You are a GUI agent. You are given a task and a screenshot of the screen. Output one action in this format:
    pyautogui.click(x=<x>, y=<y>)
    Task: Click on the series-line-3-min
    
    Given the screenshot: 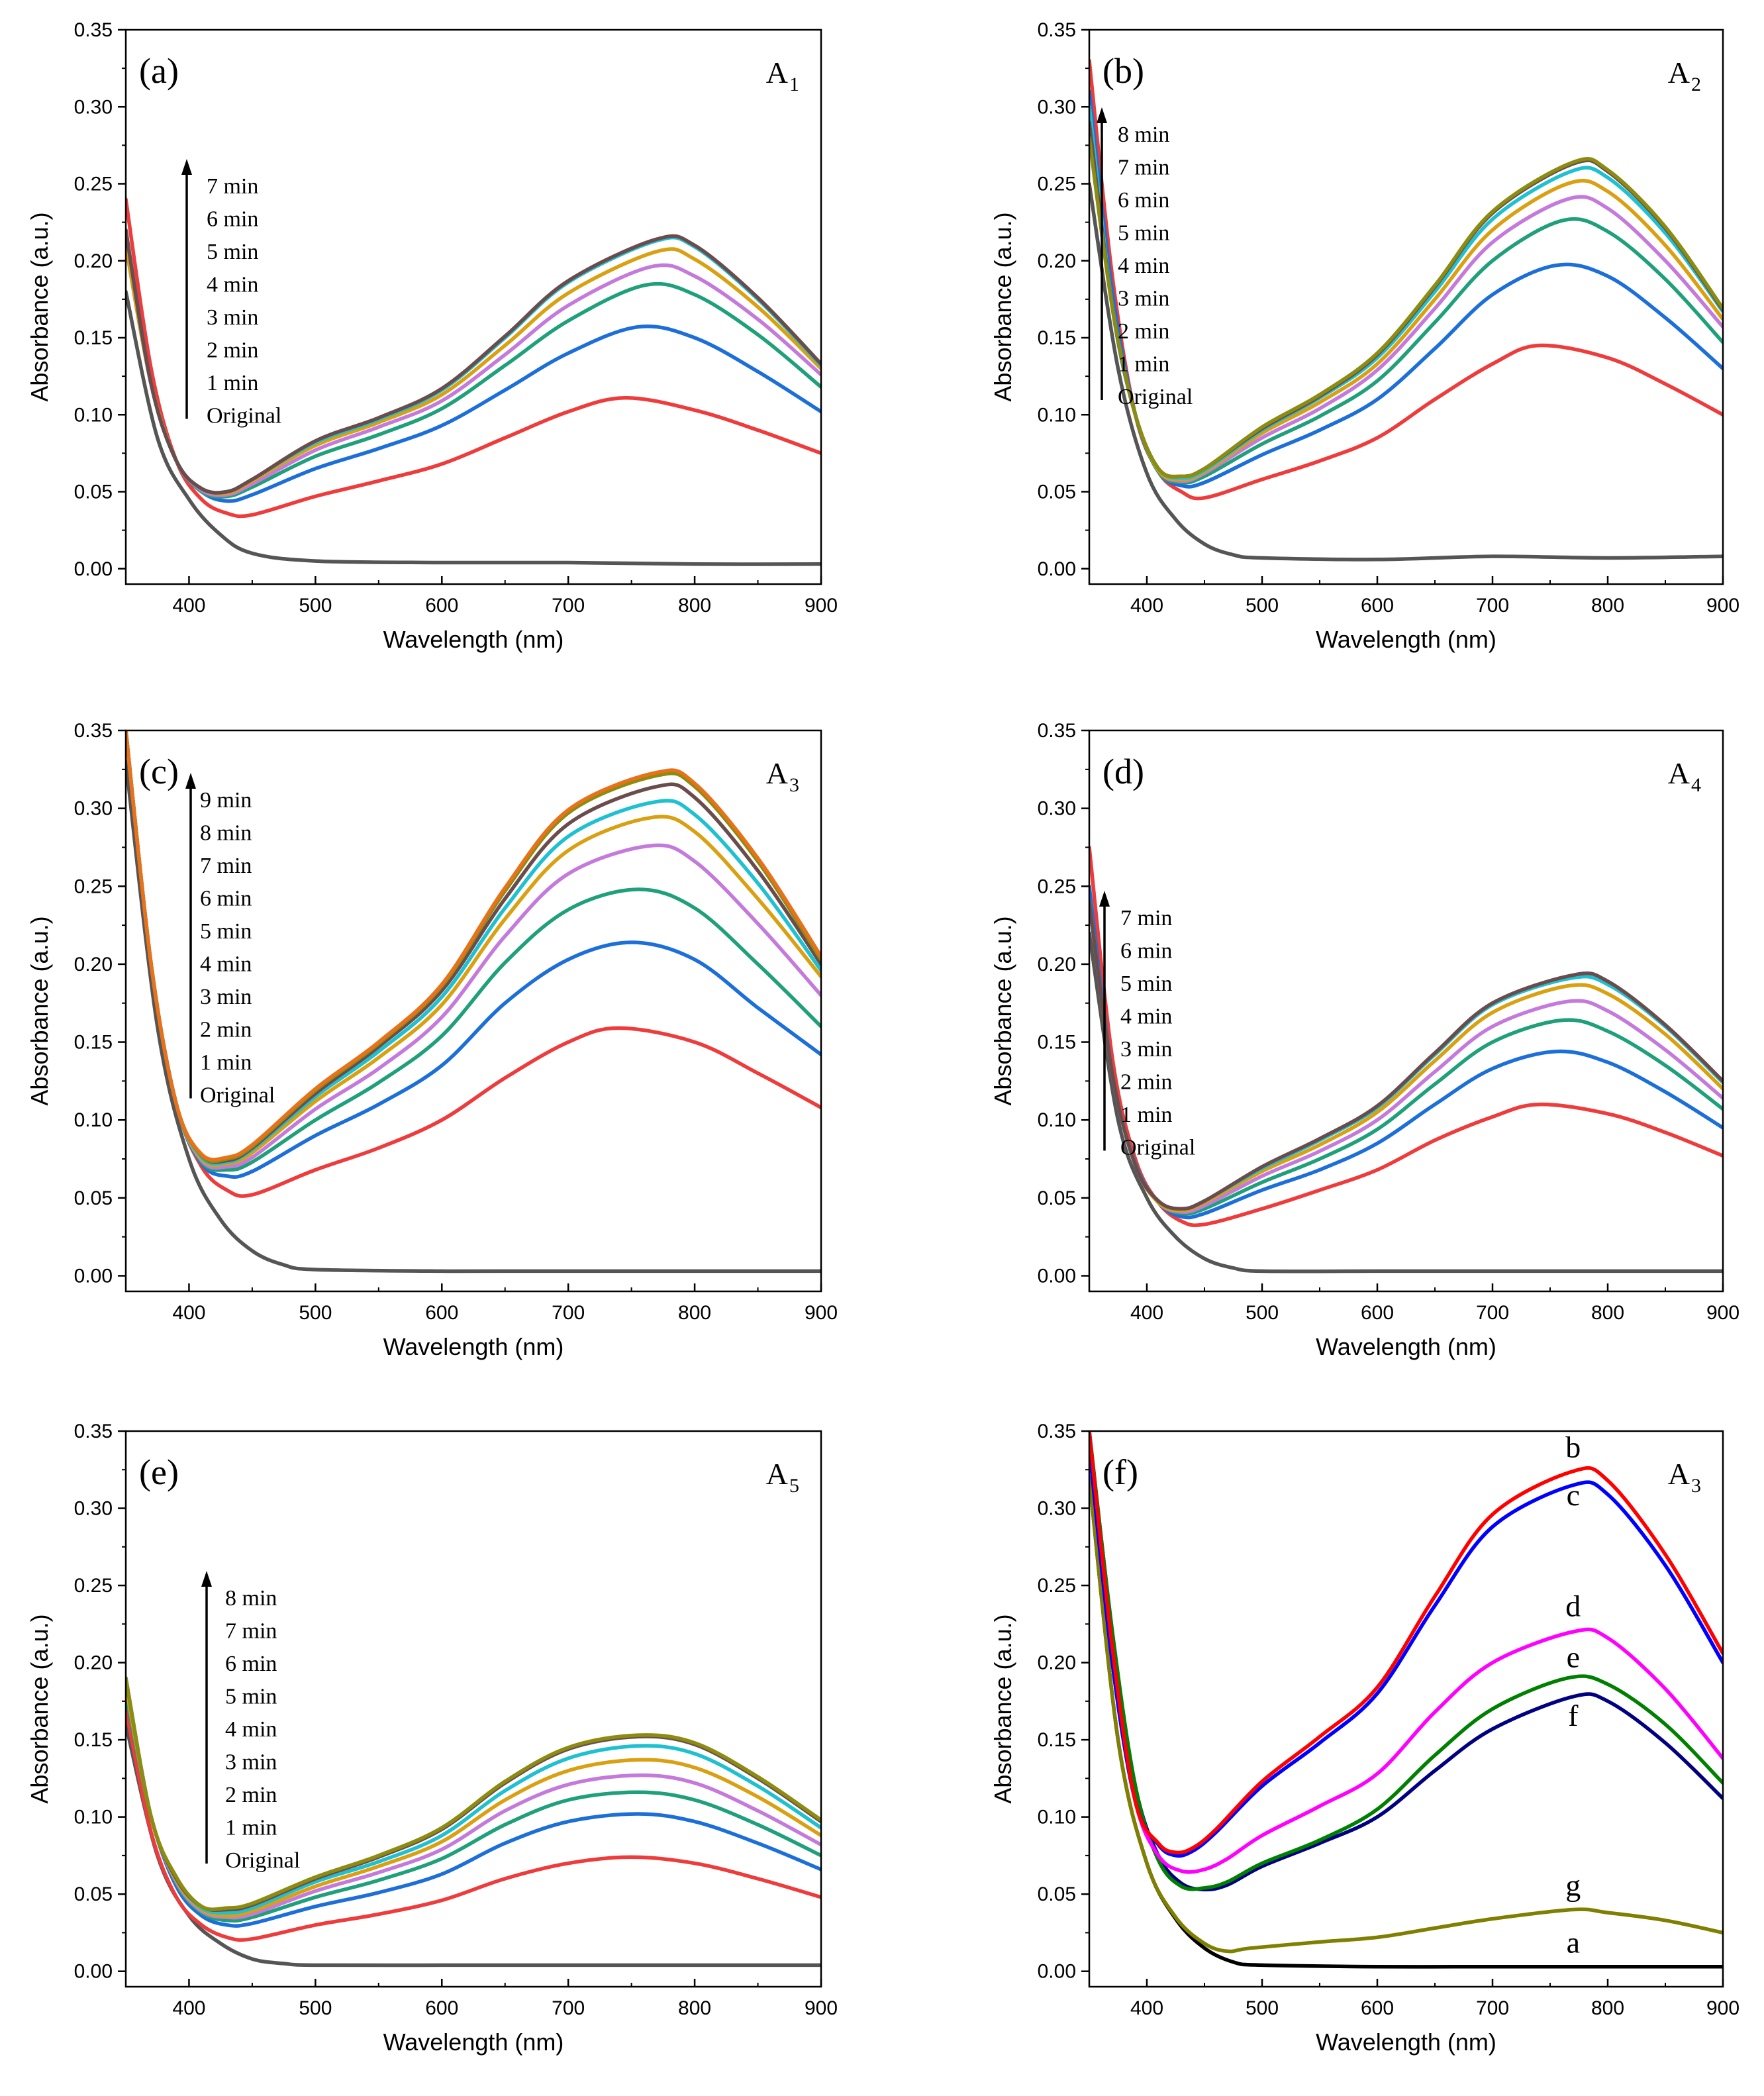 What is the action you would take?
    pyautogui.click(x=1406, y=295)
    